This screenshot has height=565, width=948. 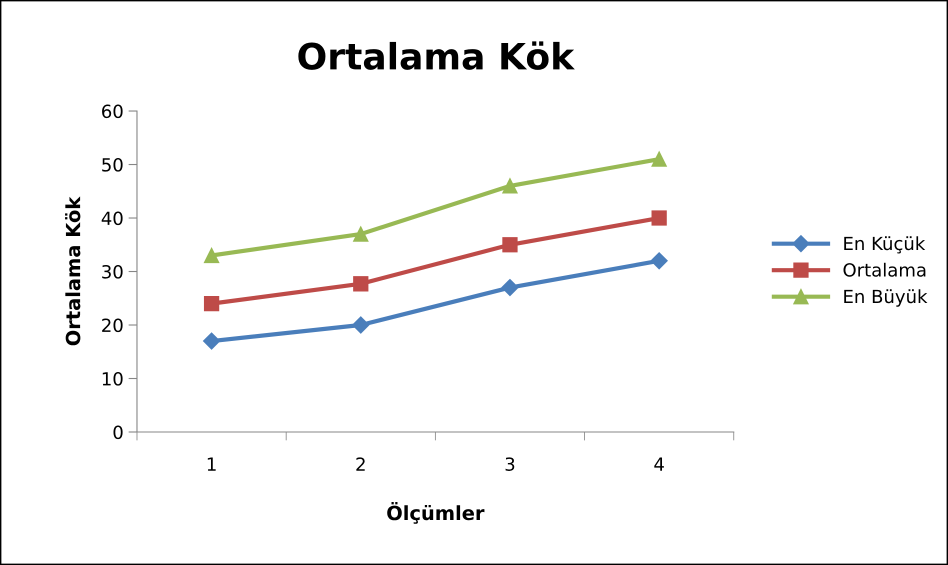 What do you see at coordinates (659, 464) in the screenshot?
I see `x-tick-label: 4` at bounding box center [659, 464].